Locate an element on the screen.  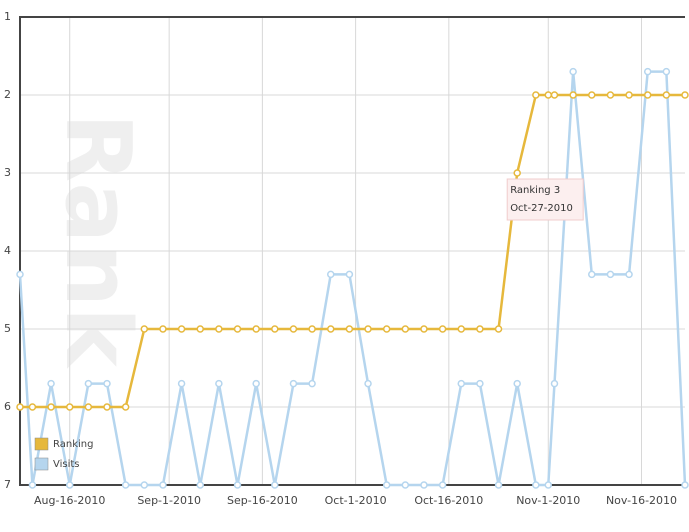
x-tick-label: Nov-1-2010 is located at coordinates (548, 500).